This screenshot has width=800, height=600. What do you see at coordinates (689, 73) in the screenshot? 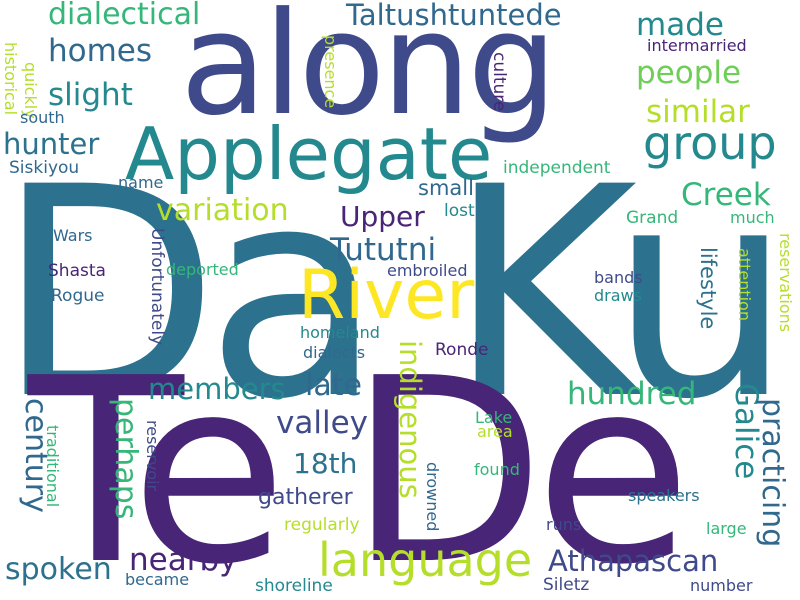
I see `word-people: people` at bounding box center [689, 73].